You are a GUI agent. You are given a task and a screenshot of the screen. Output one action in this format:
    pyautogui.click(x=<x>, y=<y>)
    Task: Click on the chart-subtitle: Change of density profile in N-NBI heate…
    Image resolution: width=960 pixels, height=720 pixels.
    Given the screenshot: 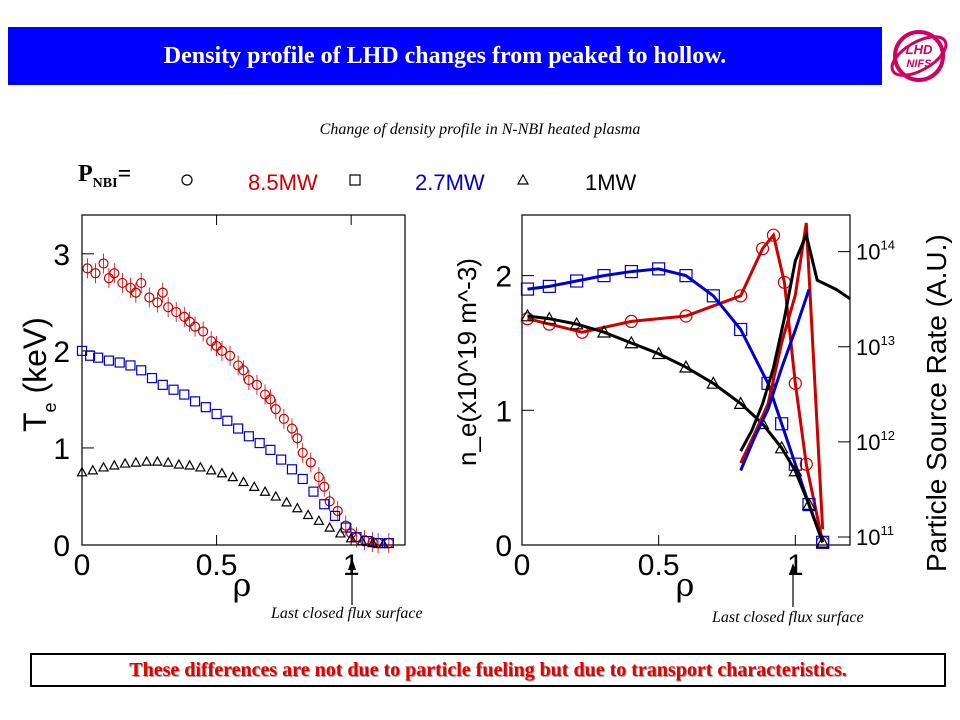 What is the action you would take?
    pyautogui.click(x=480, y=129)
    